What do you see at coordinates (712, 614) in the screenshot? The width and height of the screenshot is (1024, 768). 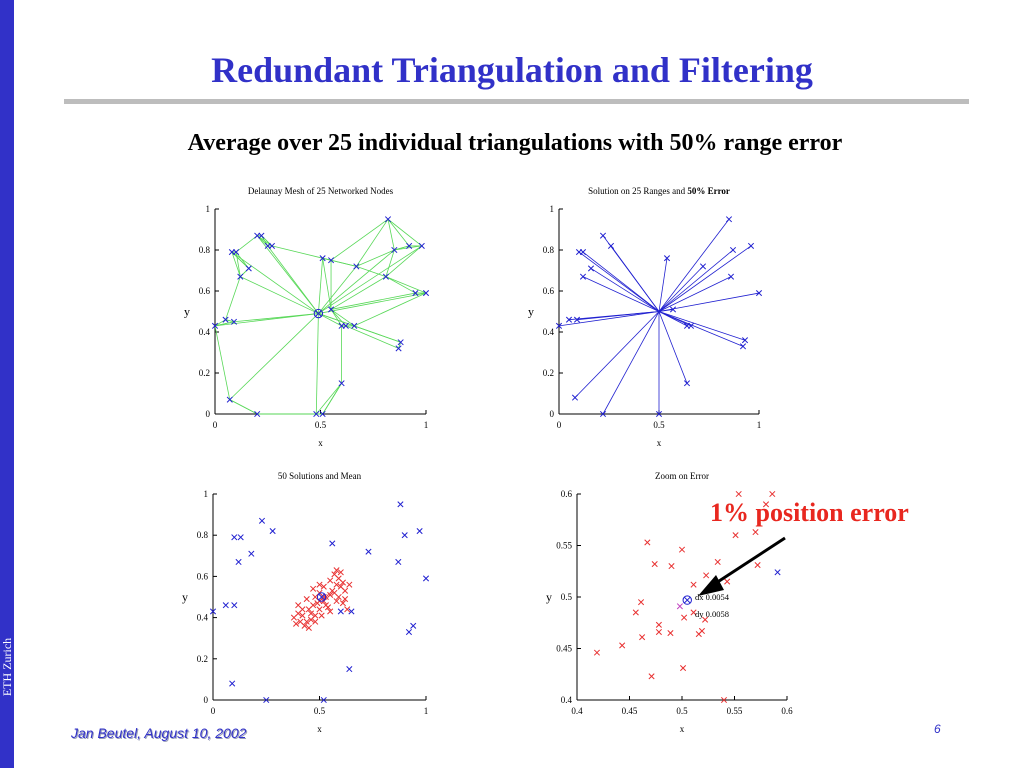 I see `chart4-dy-annotation: dy 0.0058` at bounding box center [712, 614].